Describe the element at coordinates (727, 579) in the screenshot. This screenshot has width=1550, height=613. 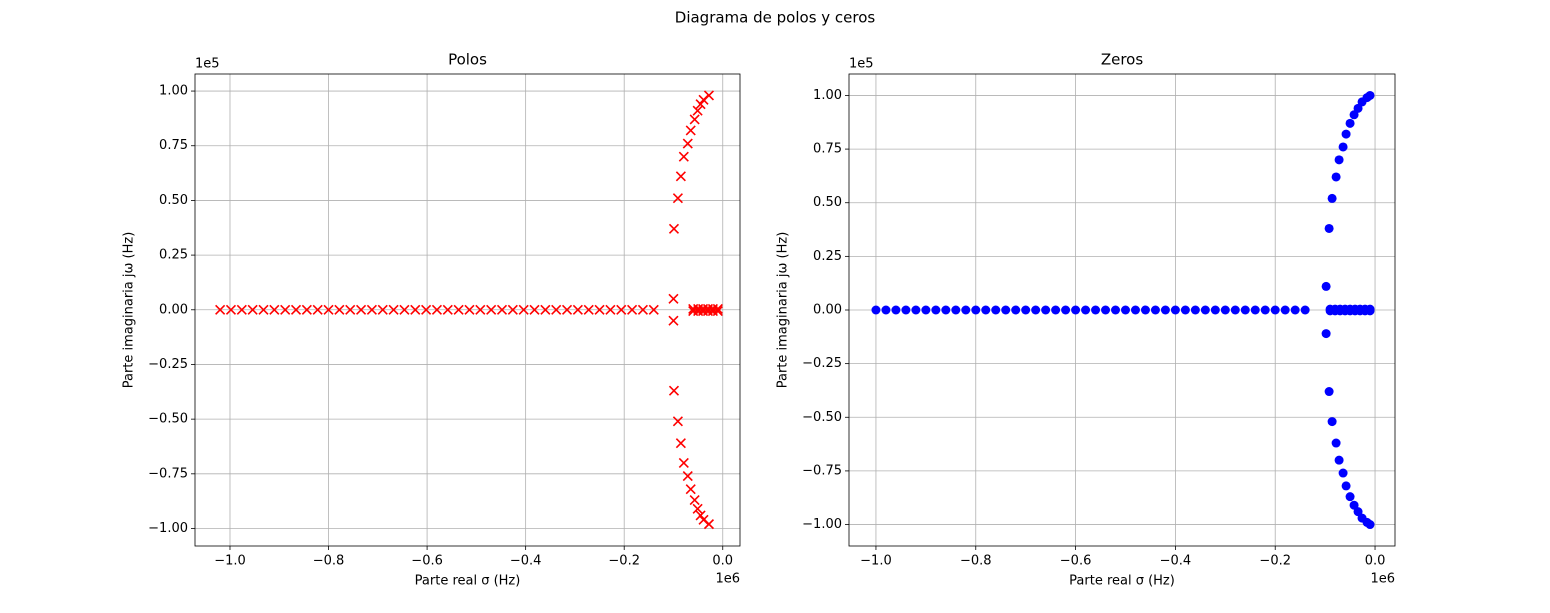
I see `x-offset-label: 1e6` at that location.